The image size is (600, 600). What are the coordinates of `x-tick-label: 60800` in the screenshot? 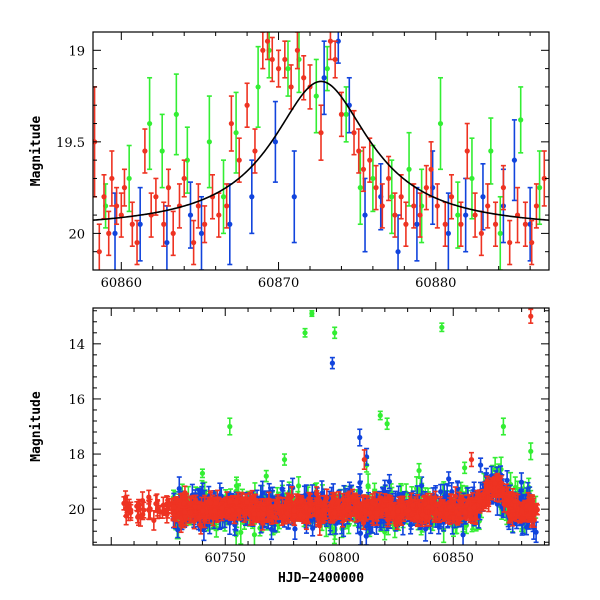 It's located at (339, 558).